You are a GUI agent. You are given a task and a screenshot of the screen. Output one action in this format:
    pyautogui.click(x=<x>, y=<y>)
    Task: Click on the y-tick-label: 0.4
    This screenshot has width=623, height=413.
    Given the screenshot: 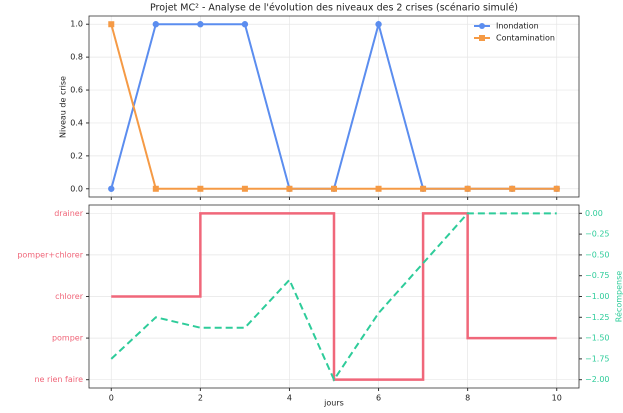 What is the action you would take?
    pyautogui.click(x=76, y=122)
    